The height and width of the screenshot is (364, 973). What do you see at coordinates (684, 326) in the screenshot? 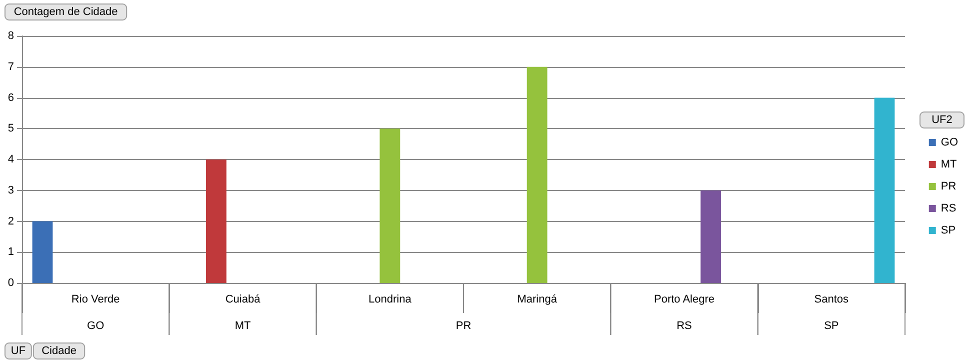
I see `text: RS` at bounding box center [684, 326].